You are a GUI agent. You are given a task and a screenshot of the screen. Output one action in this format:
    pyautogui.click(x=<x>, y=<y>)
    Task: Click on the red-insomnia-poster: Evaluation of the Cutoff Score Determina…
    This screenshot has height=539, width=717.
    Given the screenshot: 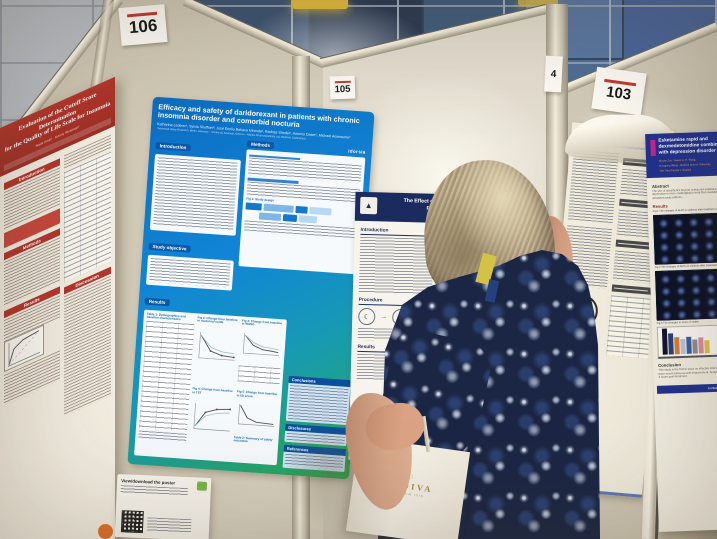 What is the action you would take?
    pyautogui.click(x=57, y=307)
    